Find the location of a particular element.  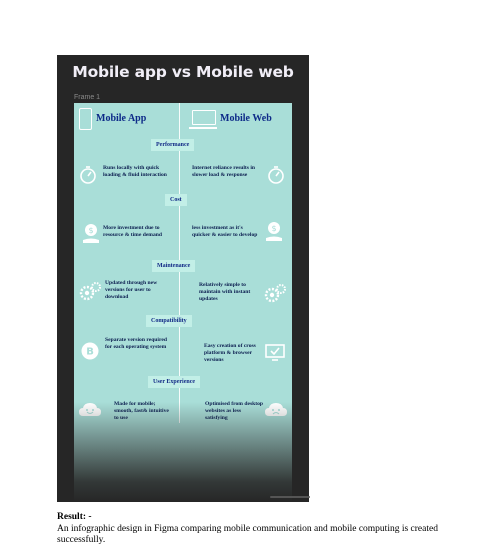

laptop-icon is located at coordinates (203, 119).